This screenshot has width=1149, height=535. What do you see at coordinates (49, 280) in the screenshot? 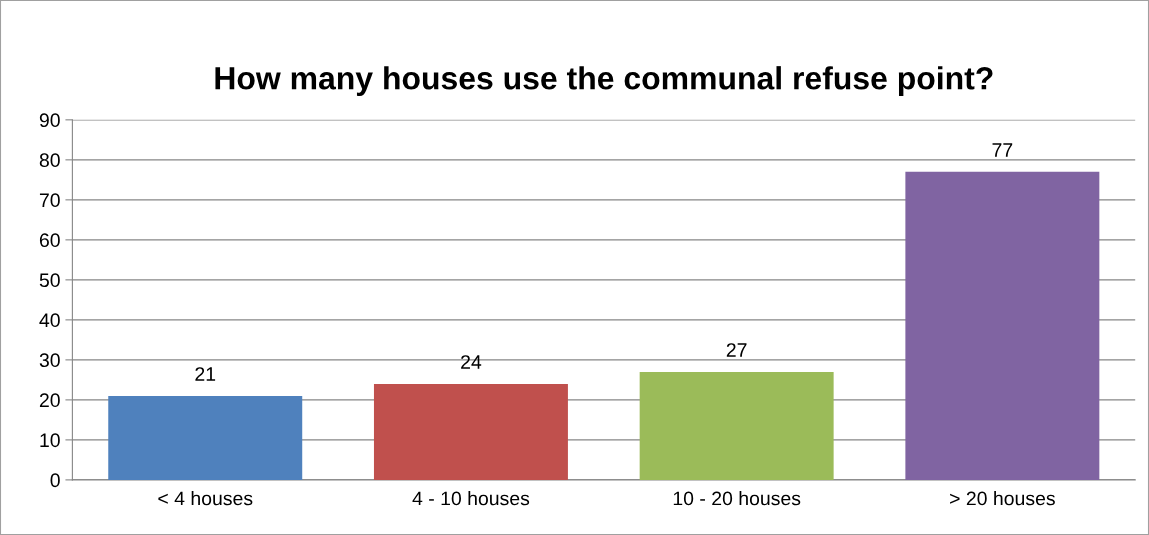
I see `y-tick-label: 50` at bounding box center [49, 280].